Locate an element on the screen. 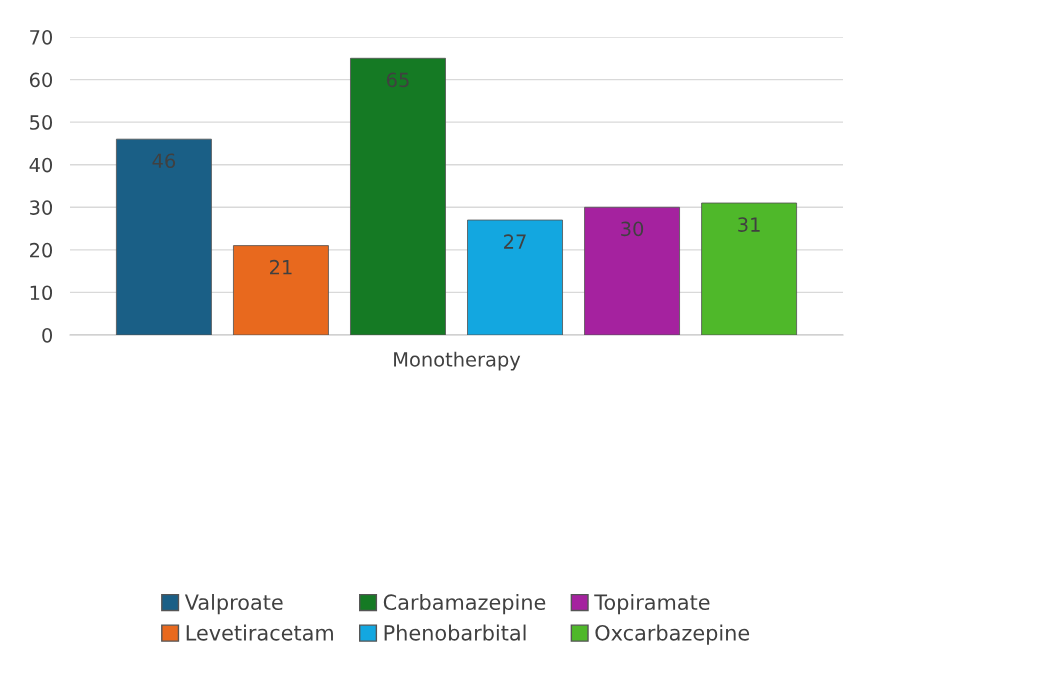 Image resolution: width=1037 pixels, height=677 pixels. data-label: 31 is located at coordinates (749, 224).